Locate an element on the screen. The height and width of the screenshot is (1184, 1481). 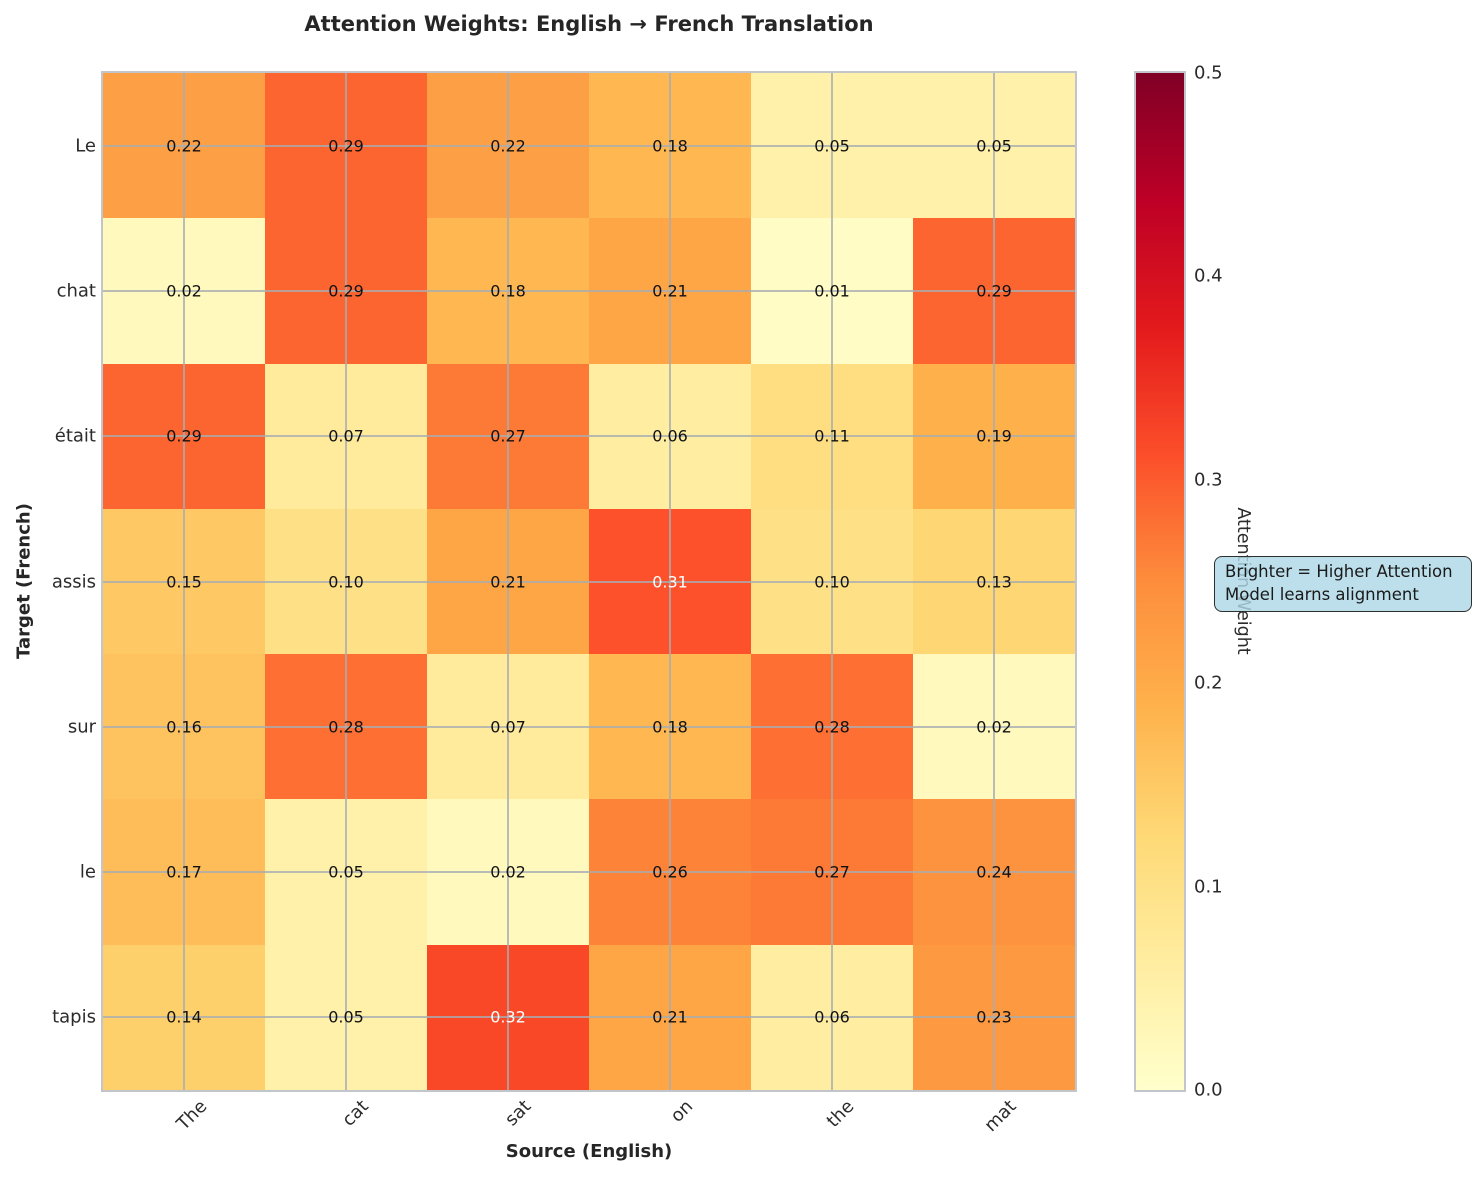
y-tick-label: sur is located at coordinates (81, 727).